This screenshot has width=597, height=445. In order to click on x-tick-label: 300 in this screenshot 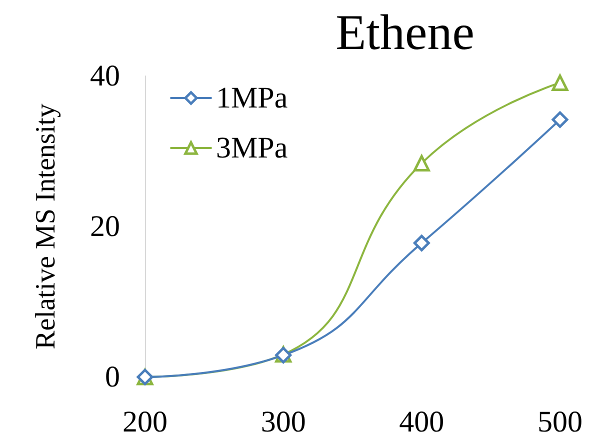, I will do `click(283, 422)`.